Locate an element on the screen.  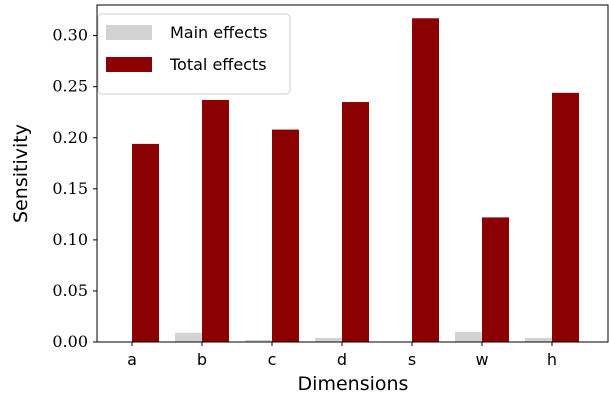
total-effect-bar-s is located at coordinates (425, 180).